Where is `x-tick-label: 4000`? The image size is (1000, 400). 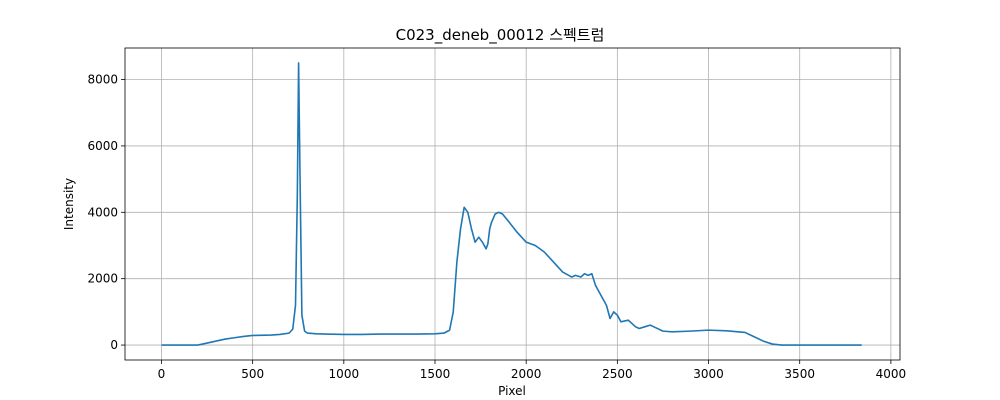
x-tick-label: 4000 is located at coordinates (891, 374).